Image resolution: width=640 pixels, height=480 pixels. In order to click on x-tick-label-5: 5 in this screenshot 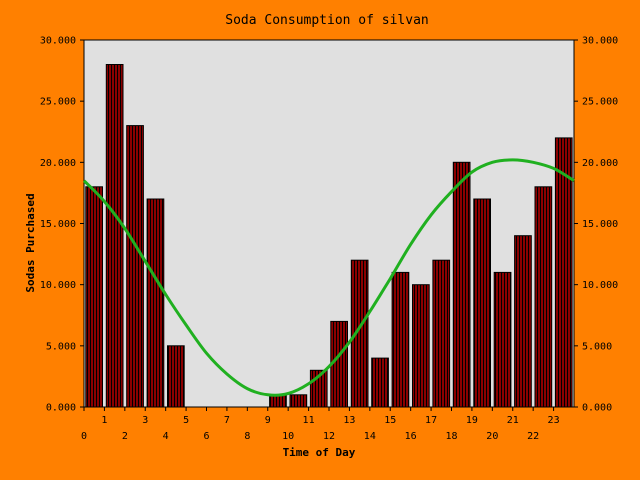, I will do `click(186, 420)`.